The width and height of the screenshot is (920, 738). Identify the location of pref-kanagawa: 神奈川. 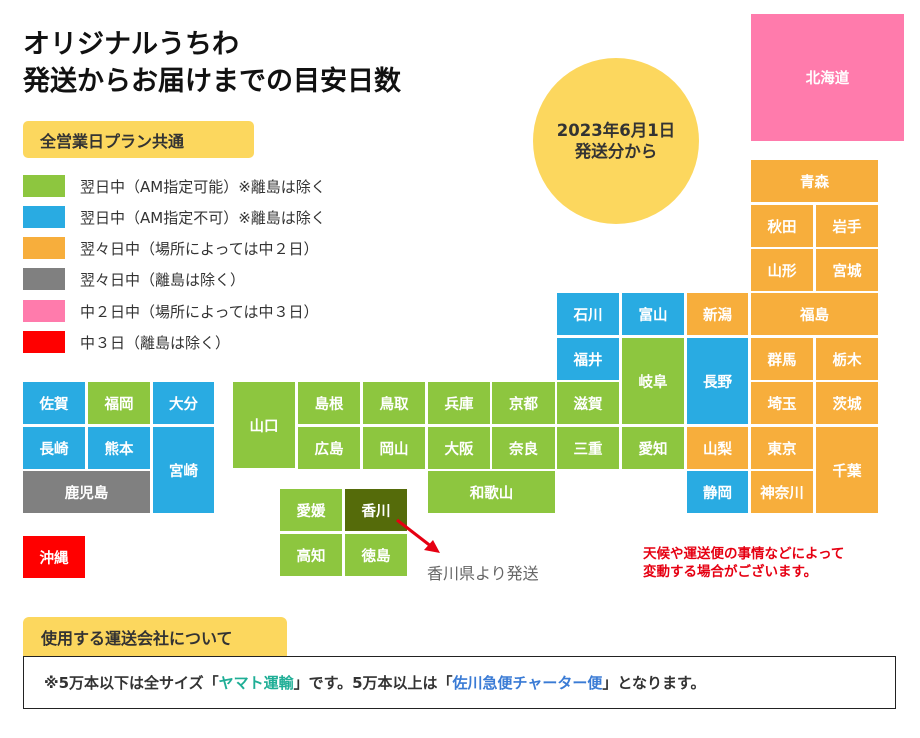
(782, 492).